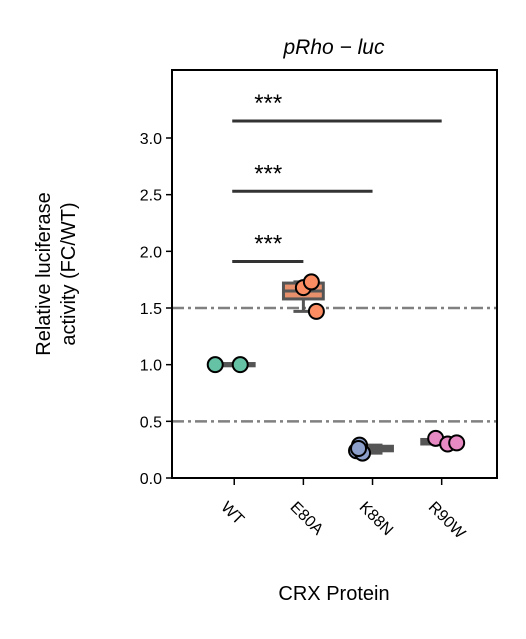  What do you see at coordinates (44, 273) in the screenshot?
I see `y-axis-label: Relative luciferase` at bounding box center [44, 273].